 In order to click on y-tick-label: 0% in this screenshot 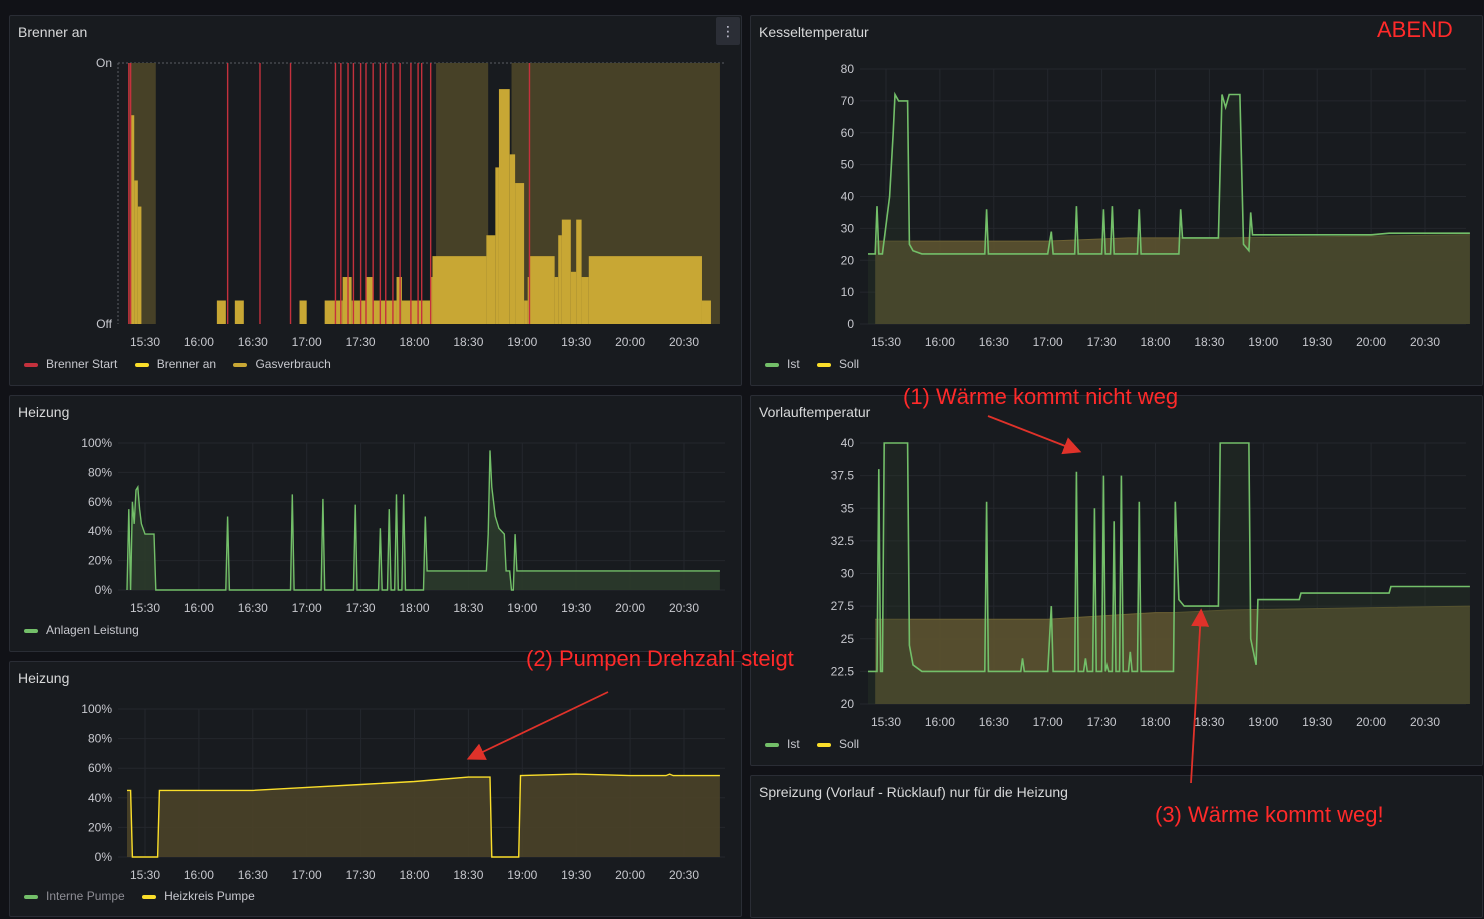, I will do `click(104, 590)`.